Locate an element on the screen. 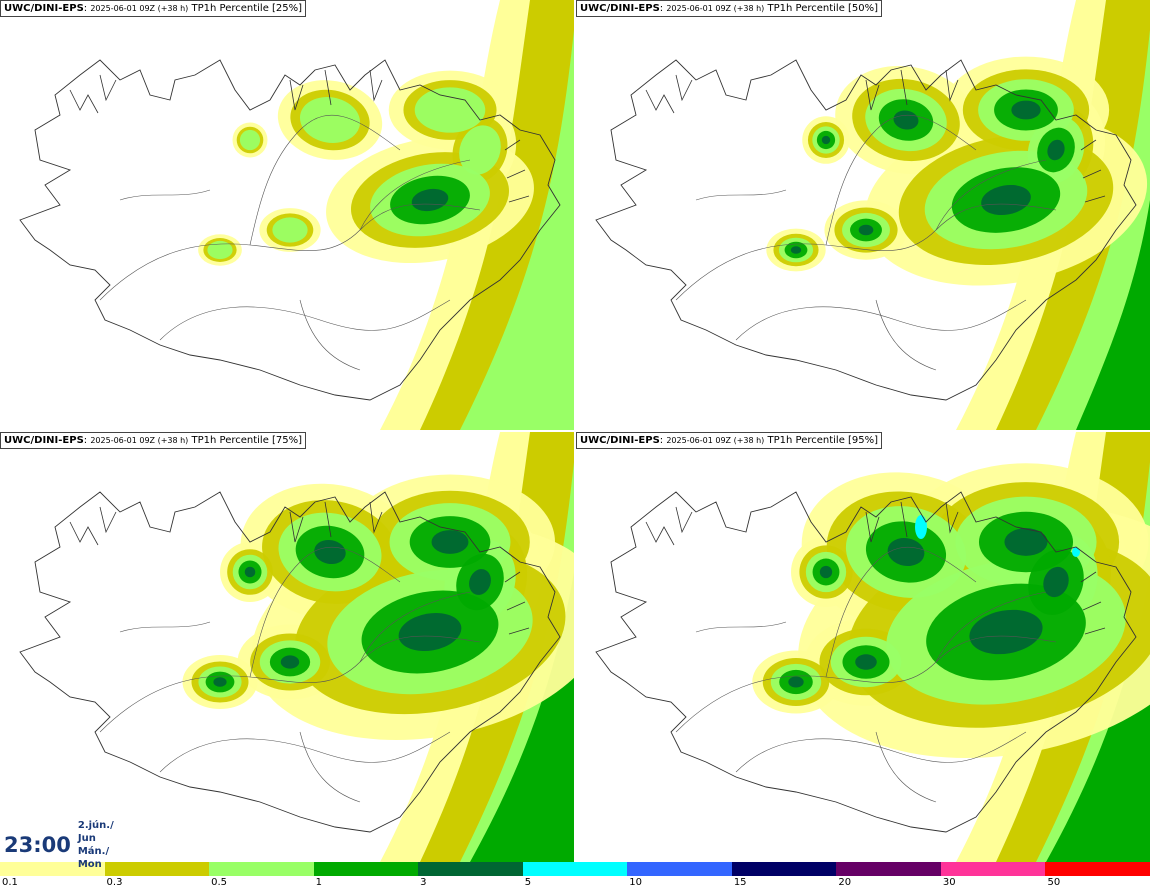 The image size is (1150, 891). valid-time-box: 23:00 2.jún./ Jun Mán./ Mon is located at coordinates (64, 845).